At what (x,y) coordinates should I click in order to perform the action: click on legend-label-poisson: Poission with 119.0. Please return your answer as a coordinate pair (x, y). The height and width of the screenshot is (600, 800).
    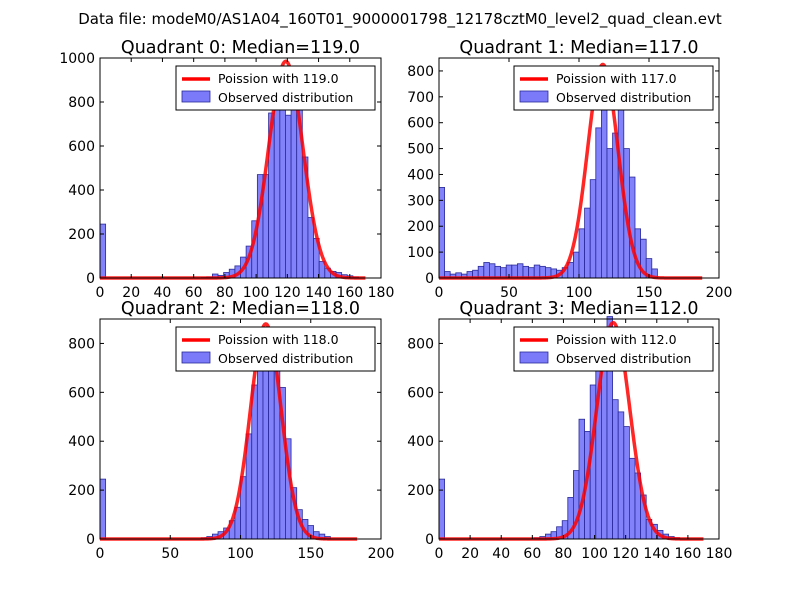
    Looking at the image, I should click on (278, 78).